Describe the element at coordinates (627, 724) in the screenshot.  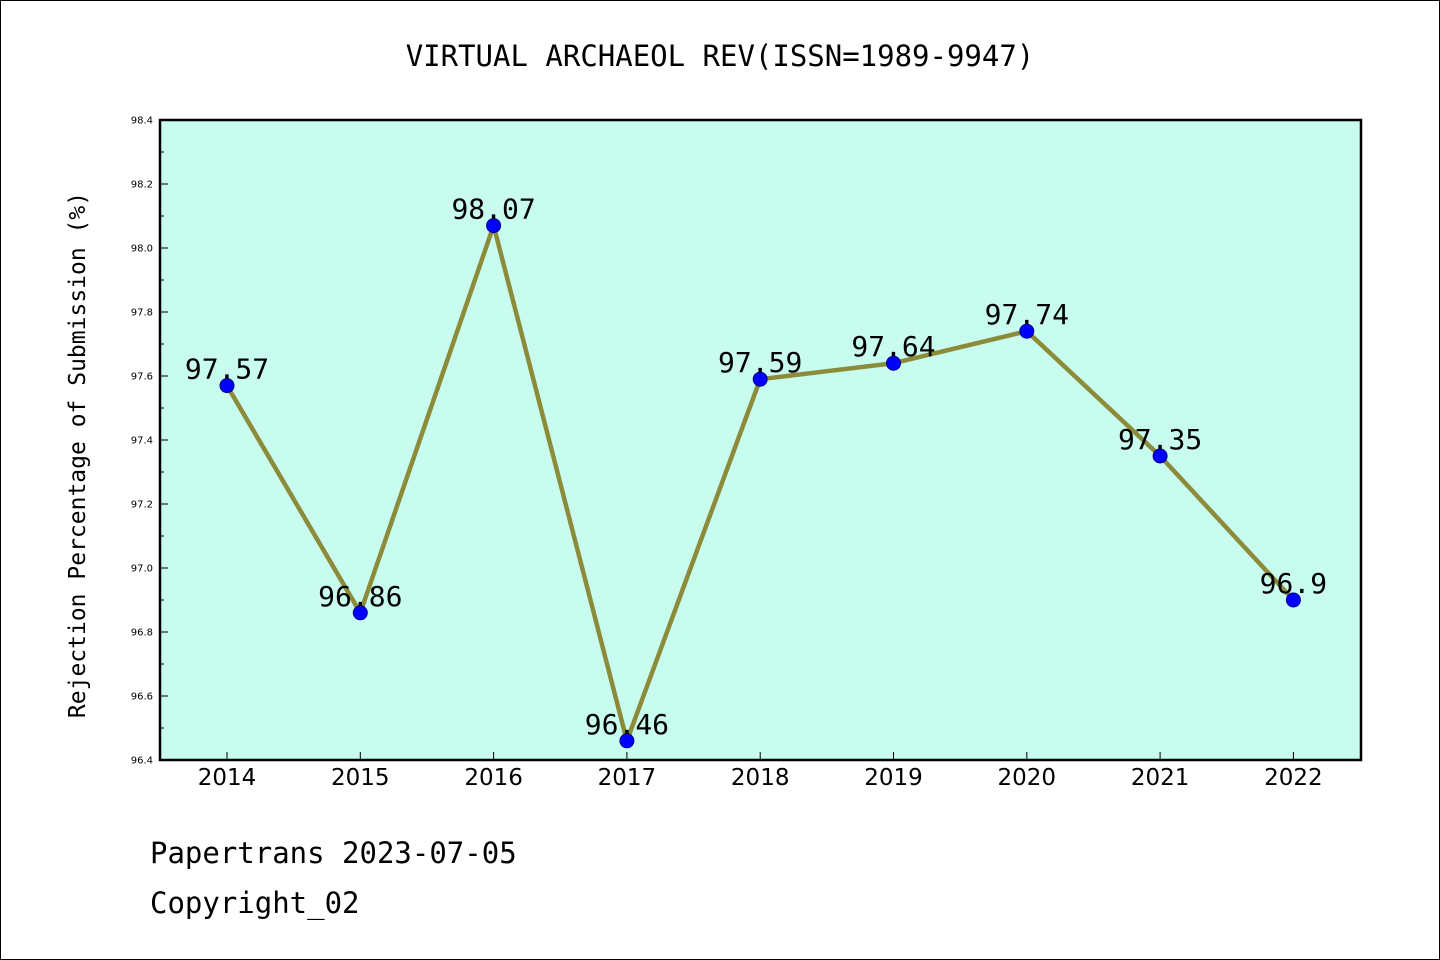
I see `data-label: 96.46` at that location.